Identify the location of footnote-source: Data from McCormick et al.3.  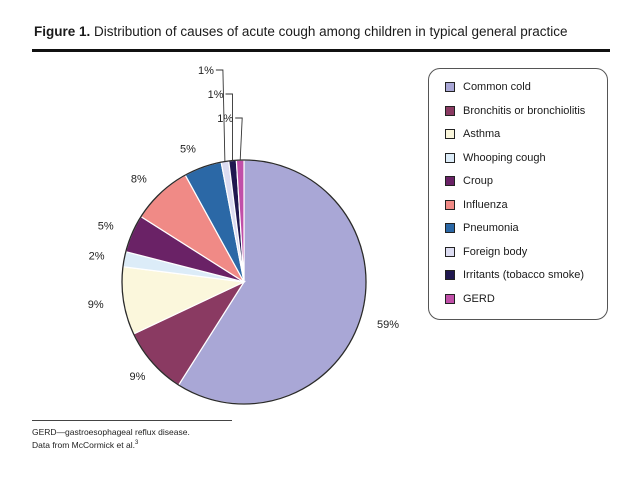
(85, 445).